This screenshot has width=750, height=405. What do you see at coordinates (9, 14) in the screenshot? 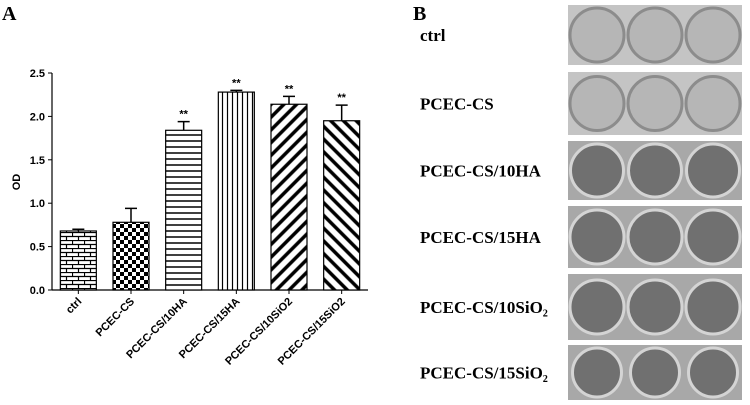
I see `panel-label: A` at bounding box center [9, 14].